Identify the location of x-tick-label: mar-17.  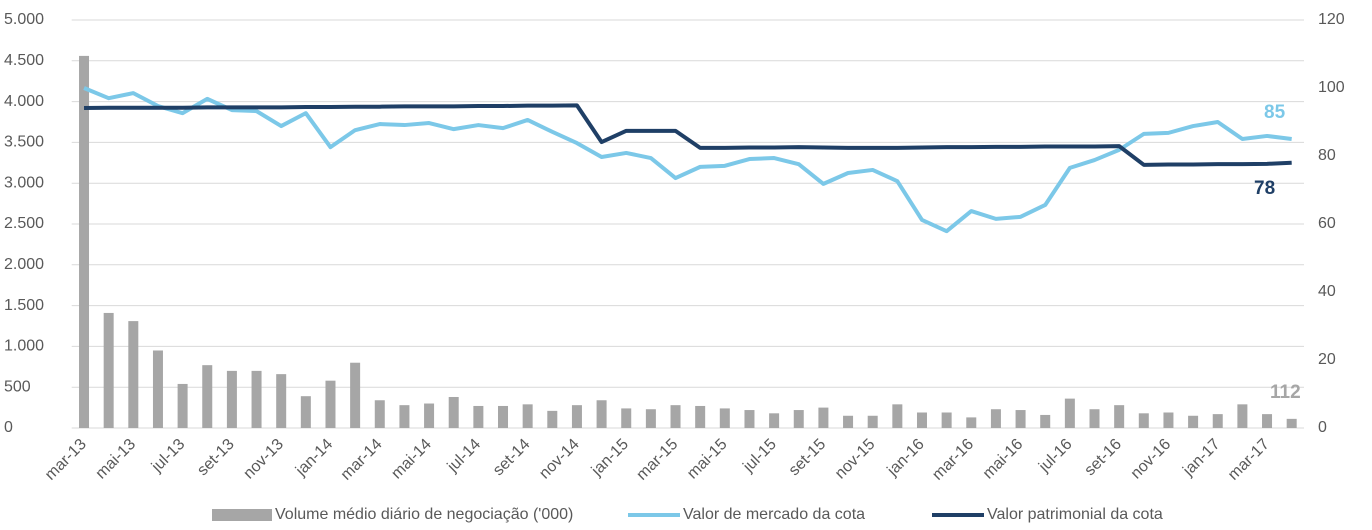
(1249, 460).